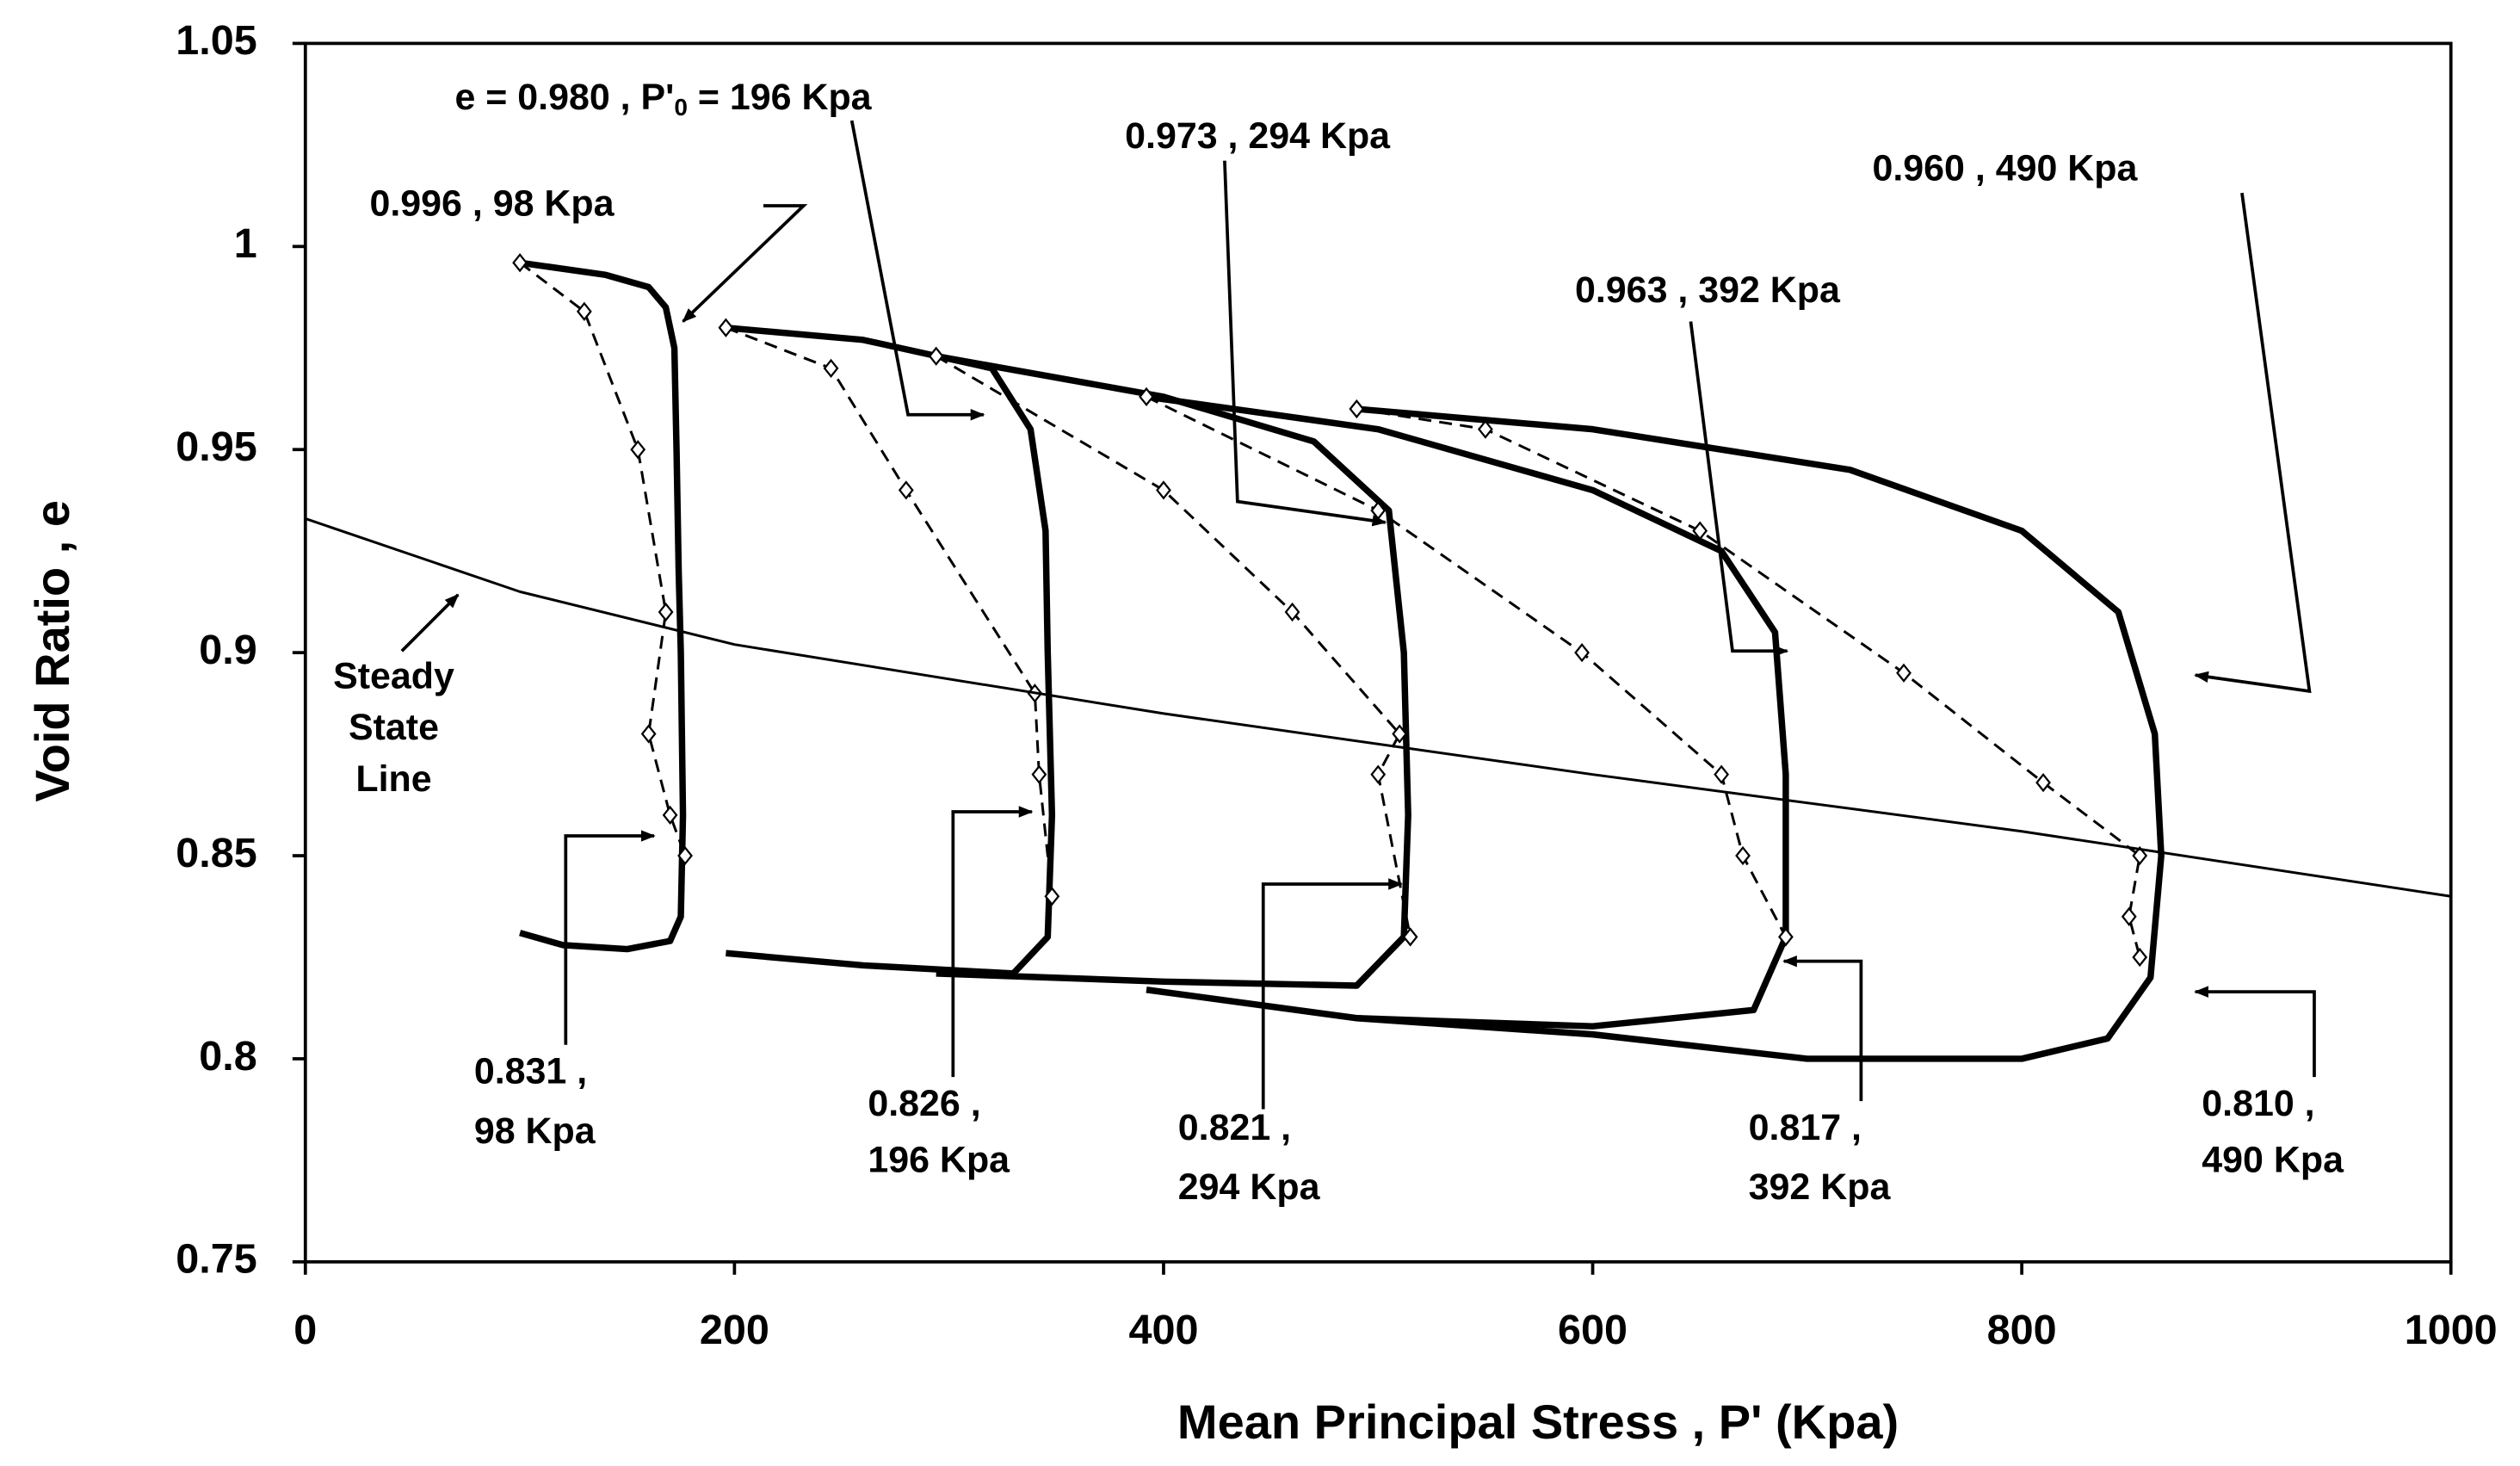  I want to click on annotation: 294 Kpa, so click(1249, 1187).